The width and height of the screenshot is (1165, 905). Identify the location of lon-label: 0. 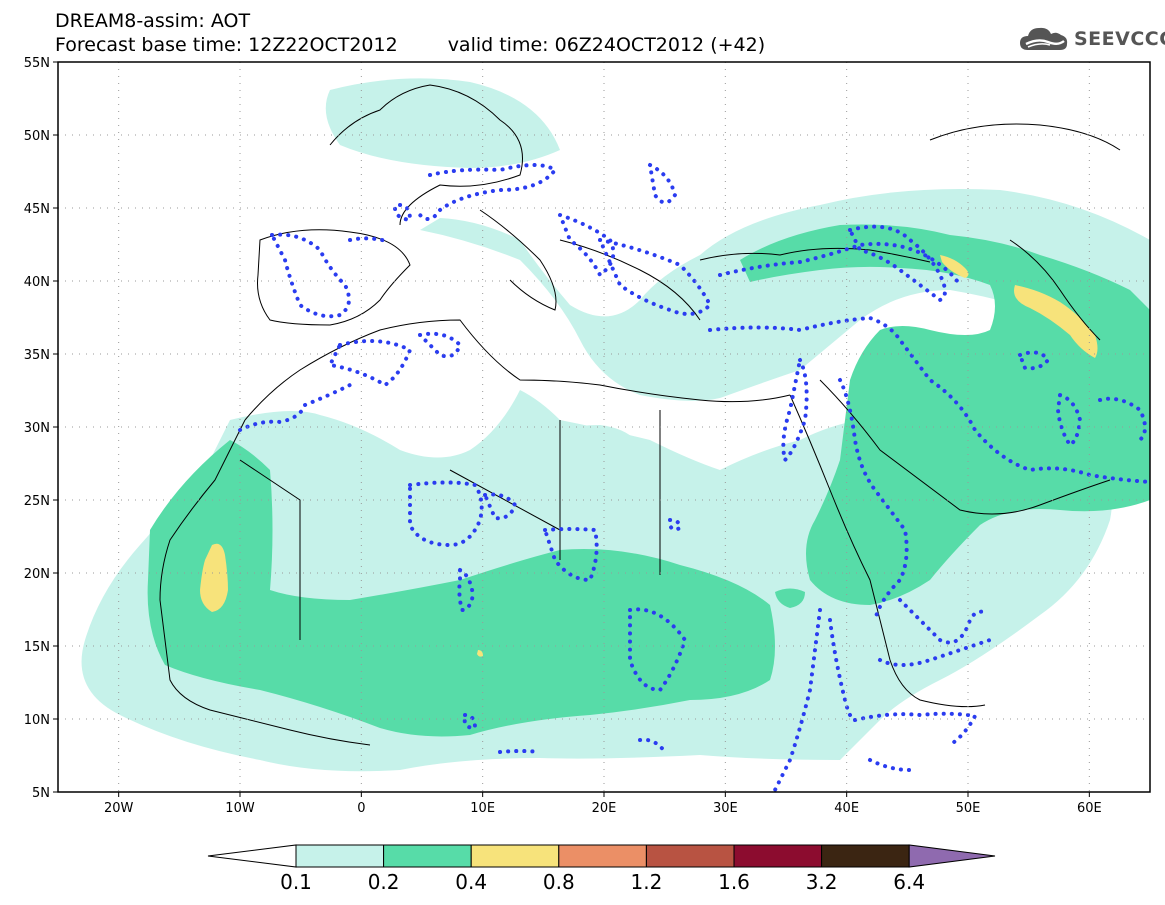
(361, 808).